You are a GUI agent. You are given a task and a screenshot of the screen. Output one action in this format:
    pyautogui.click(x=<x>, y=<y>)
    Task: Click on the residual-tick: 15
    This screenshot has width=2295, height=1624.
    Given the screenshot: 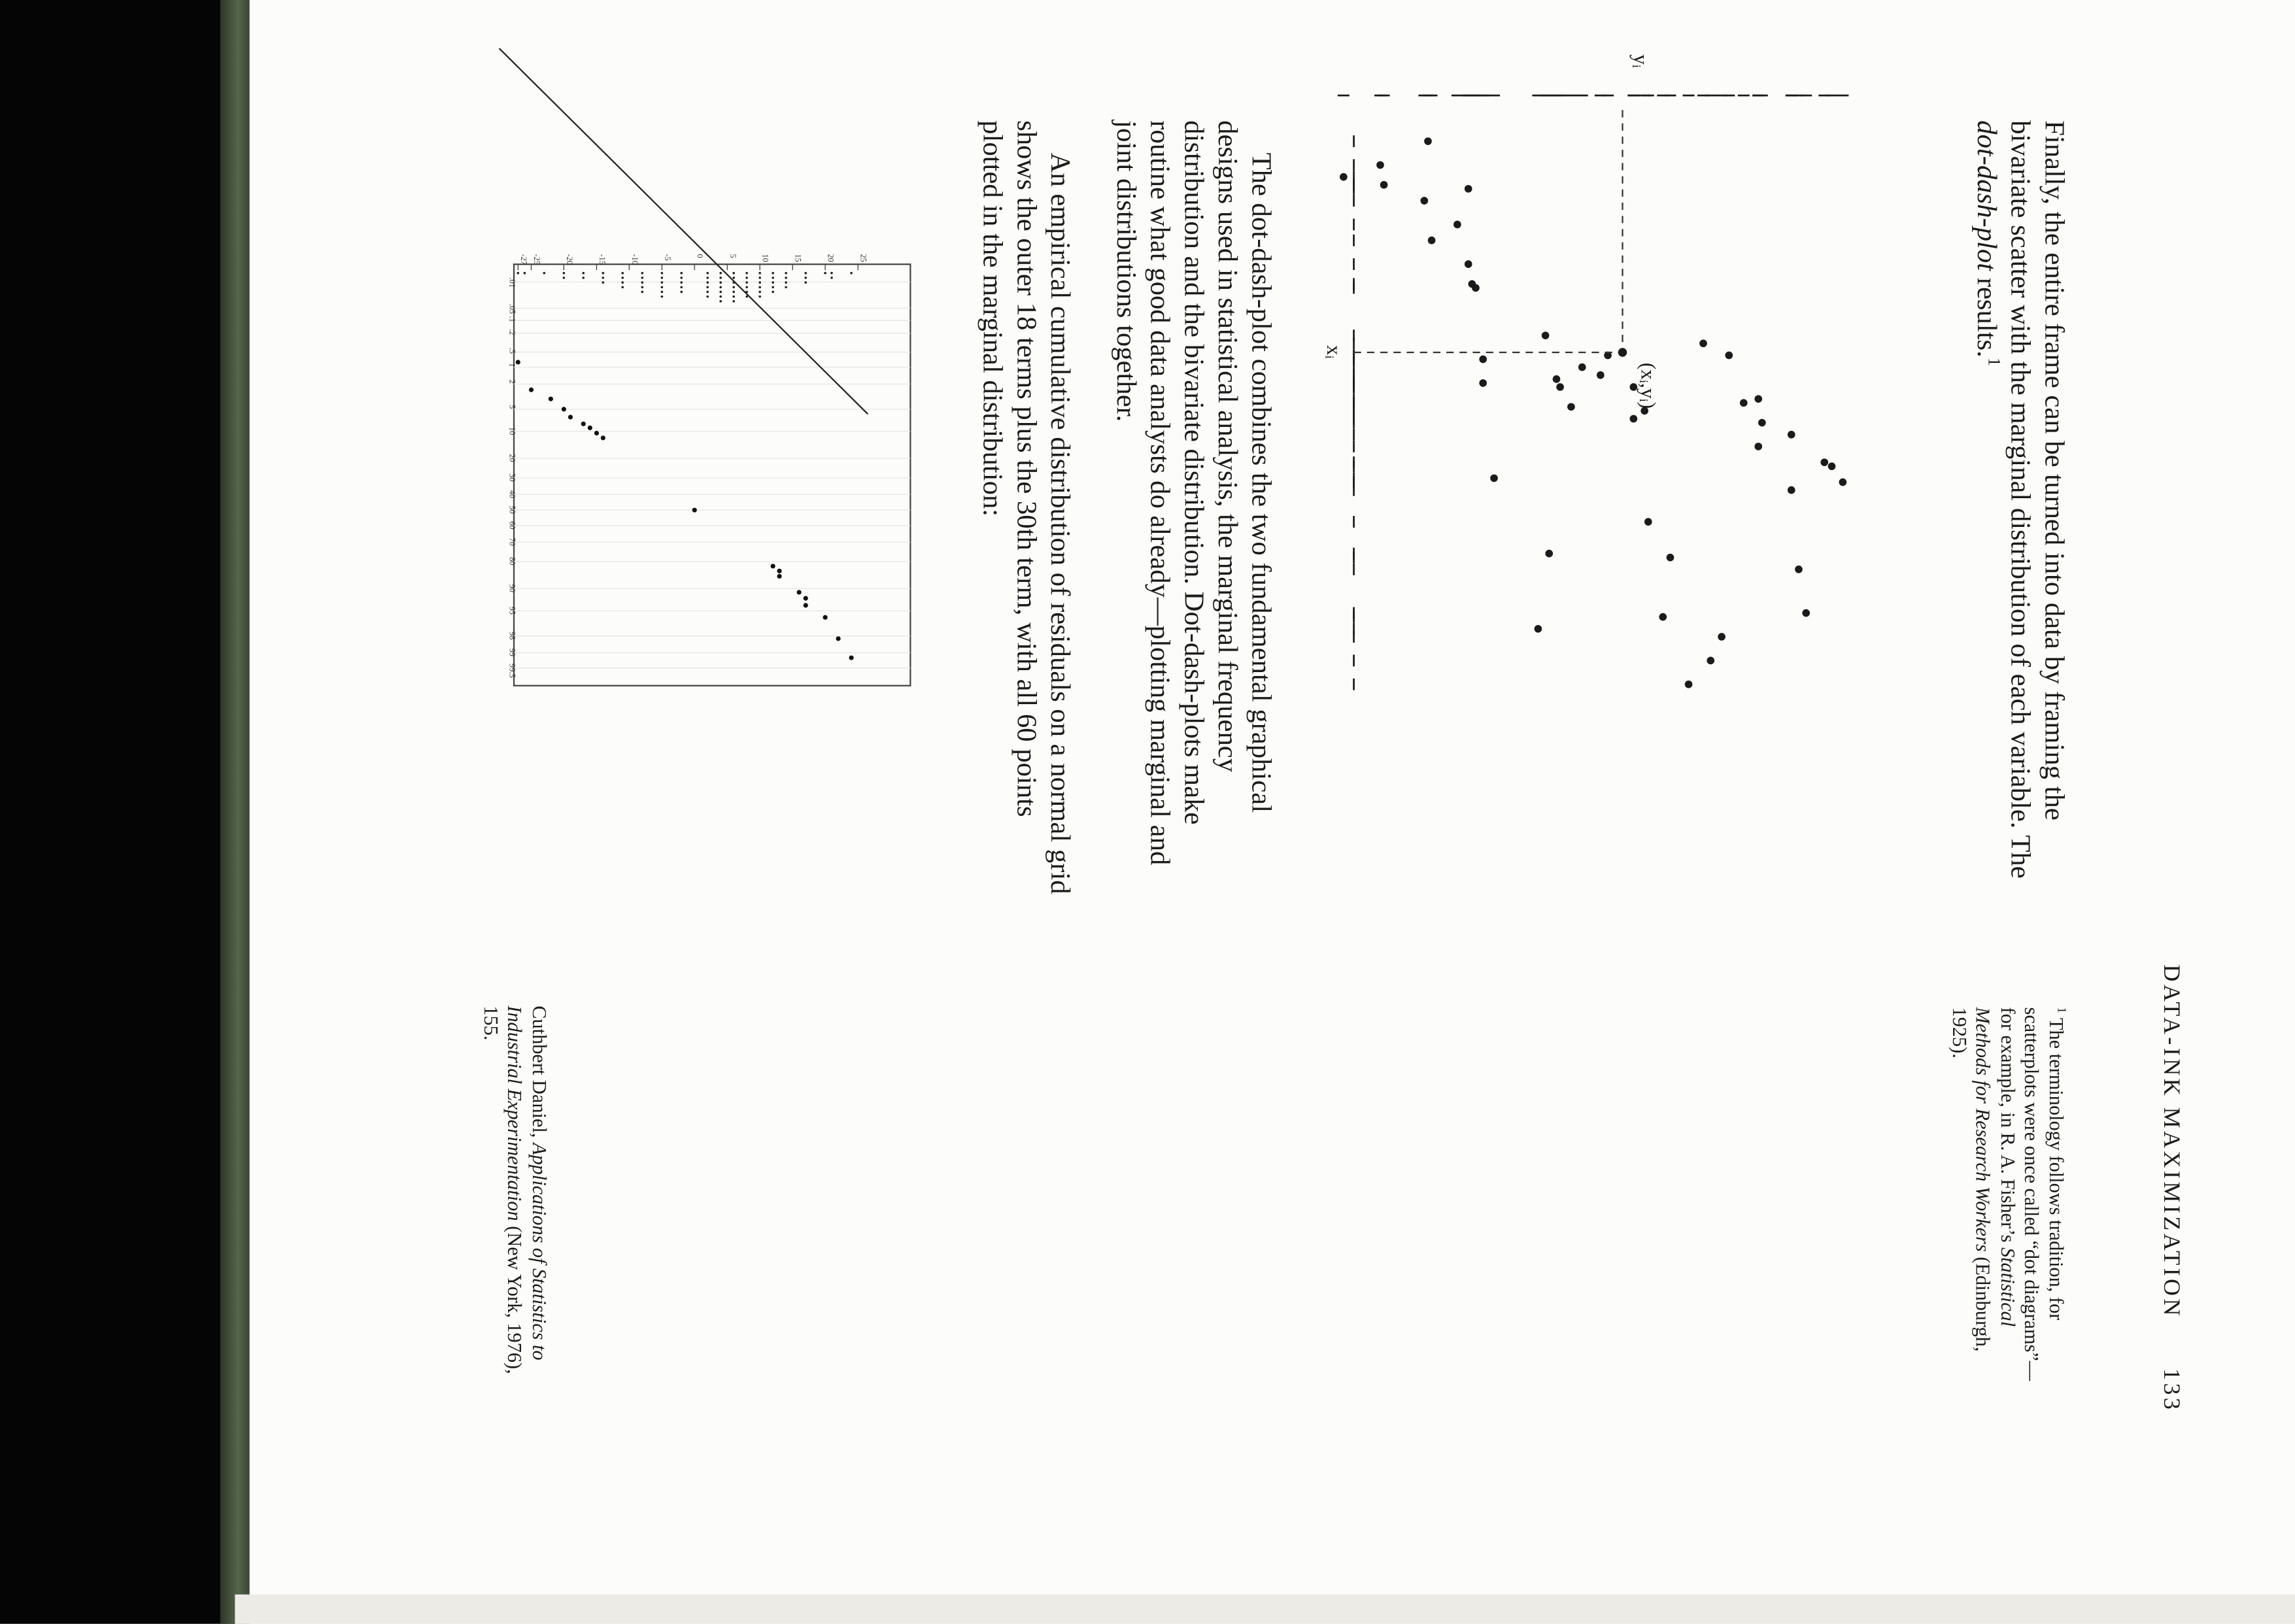 What is the action you would take?
    pyautogui.click(x=798, y=258)
    